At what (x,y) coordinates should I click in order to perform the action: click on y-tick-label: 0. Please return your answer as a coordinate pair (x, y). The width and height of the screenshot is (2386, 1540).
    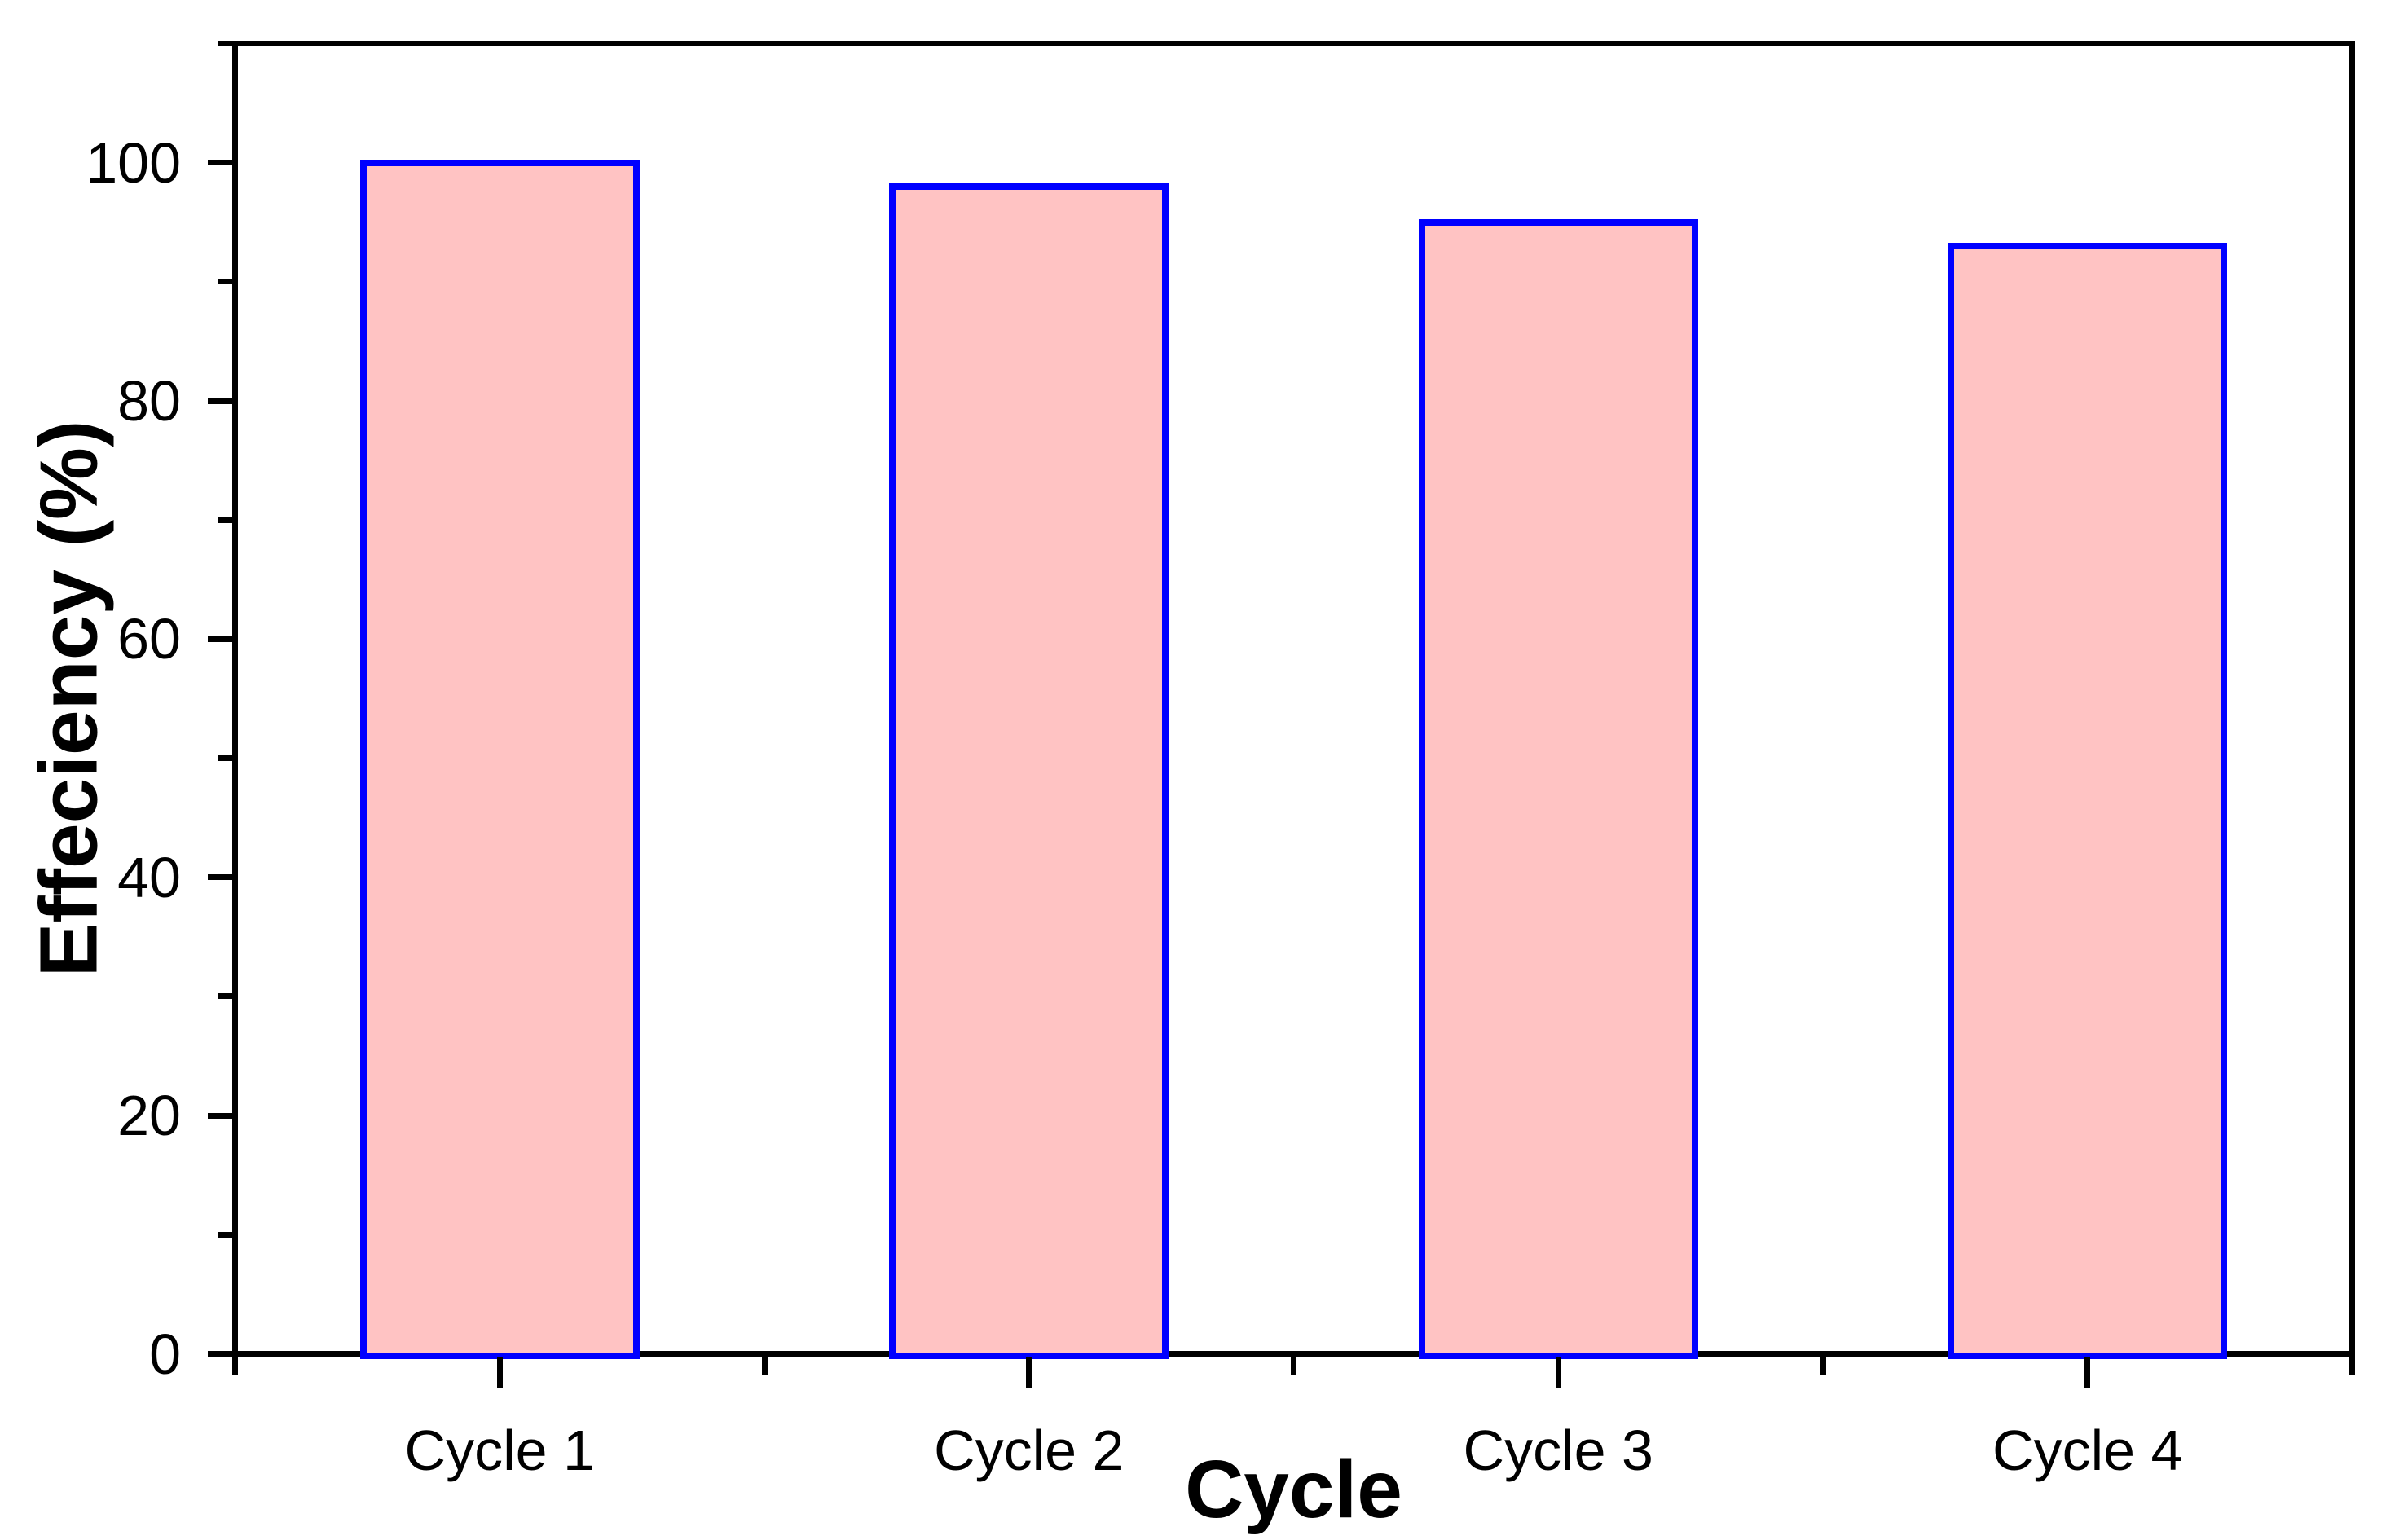
    Looking at the image, I should click on (165, 1354).